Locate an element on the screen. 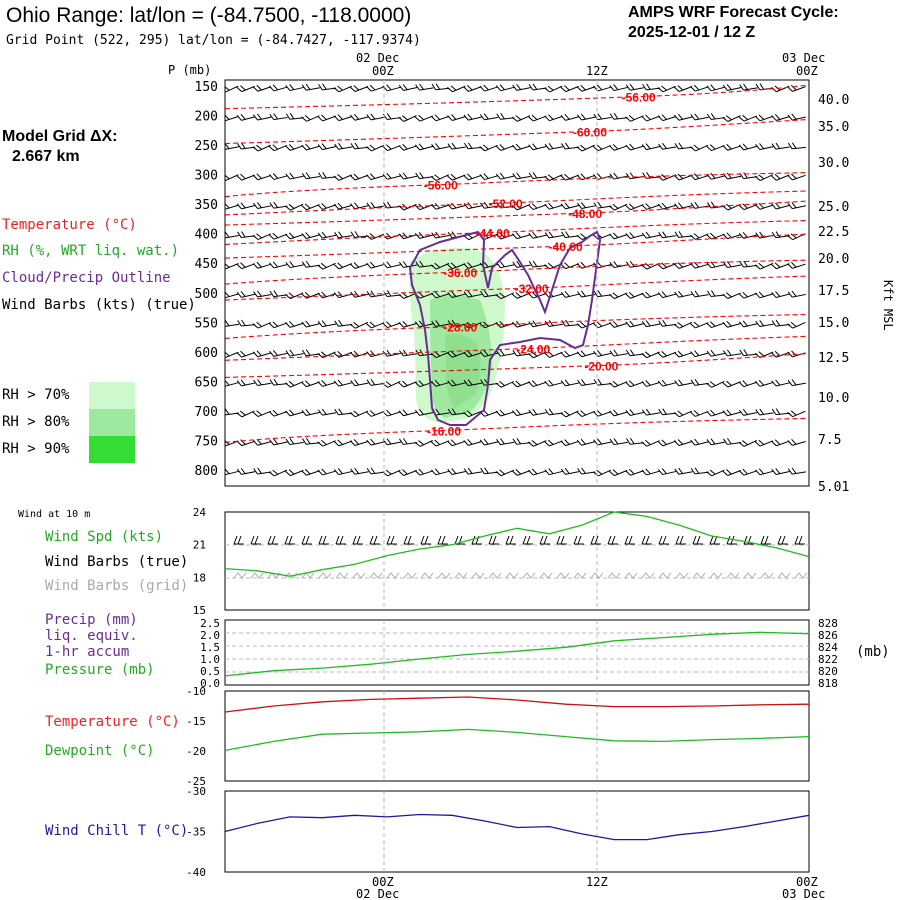  cloud-outline is located at coordinates (505, 328).